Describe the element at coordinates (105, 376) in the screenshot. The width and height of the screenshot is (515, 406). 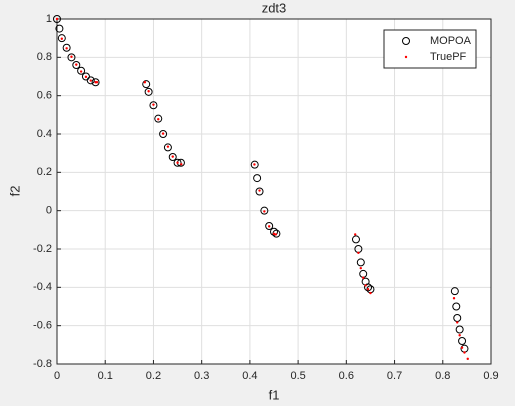
I see `x-tick-label: 0.1` at that location.